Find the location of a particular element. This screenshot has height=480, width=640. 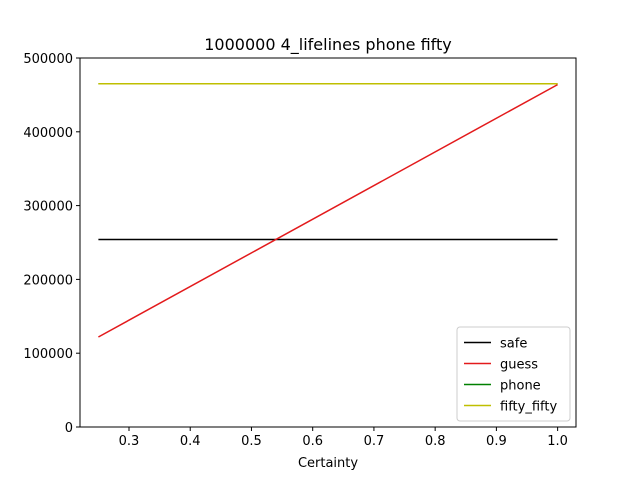

legend-label-safe: safe is located at coordinates (513, 344).